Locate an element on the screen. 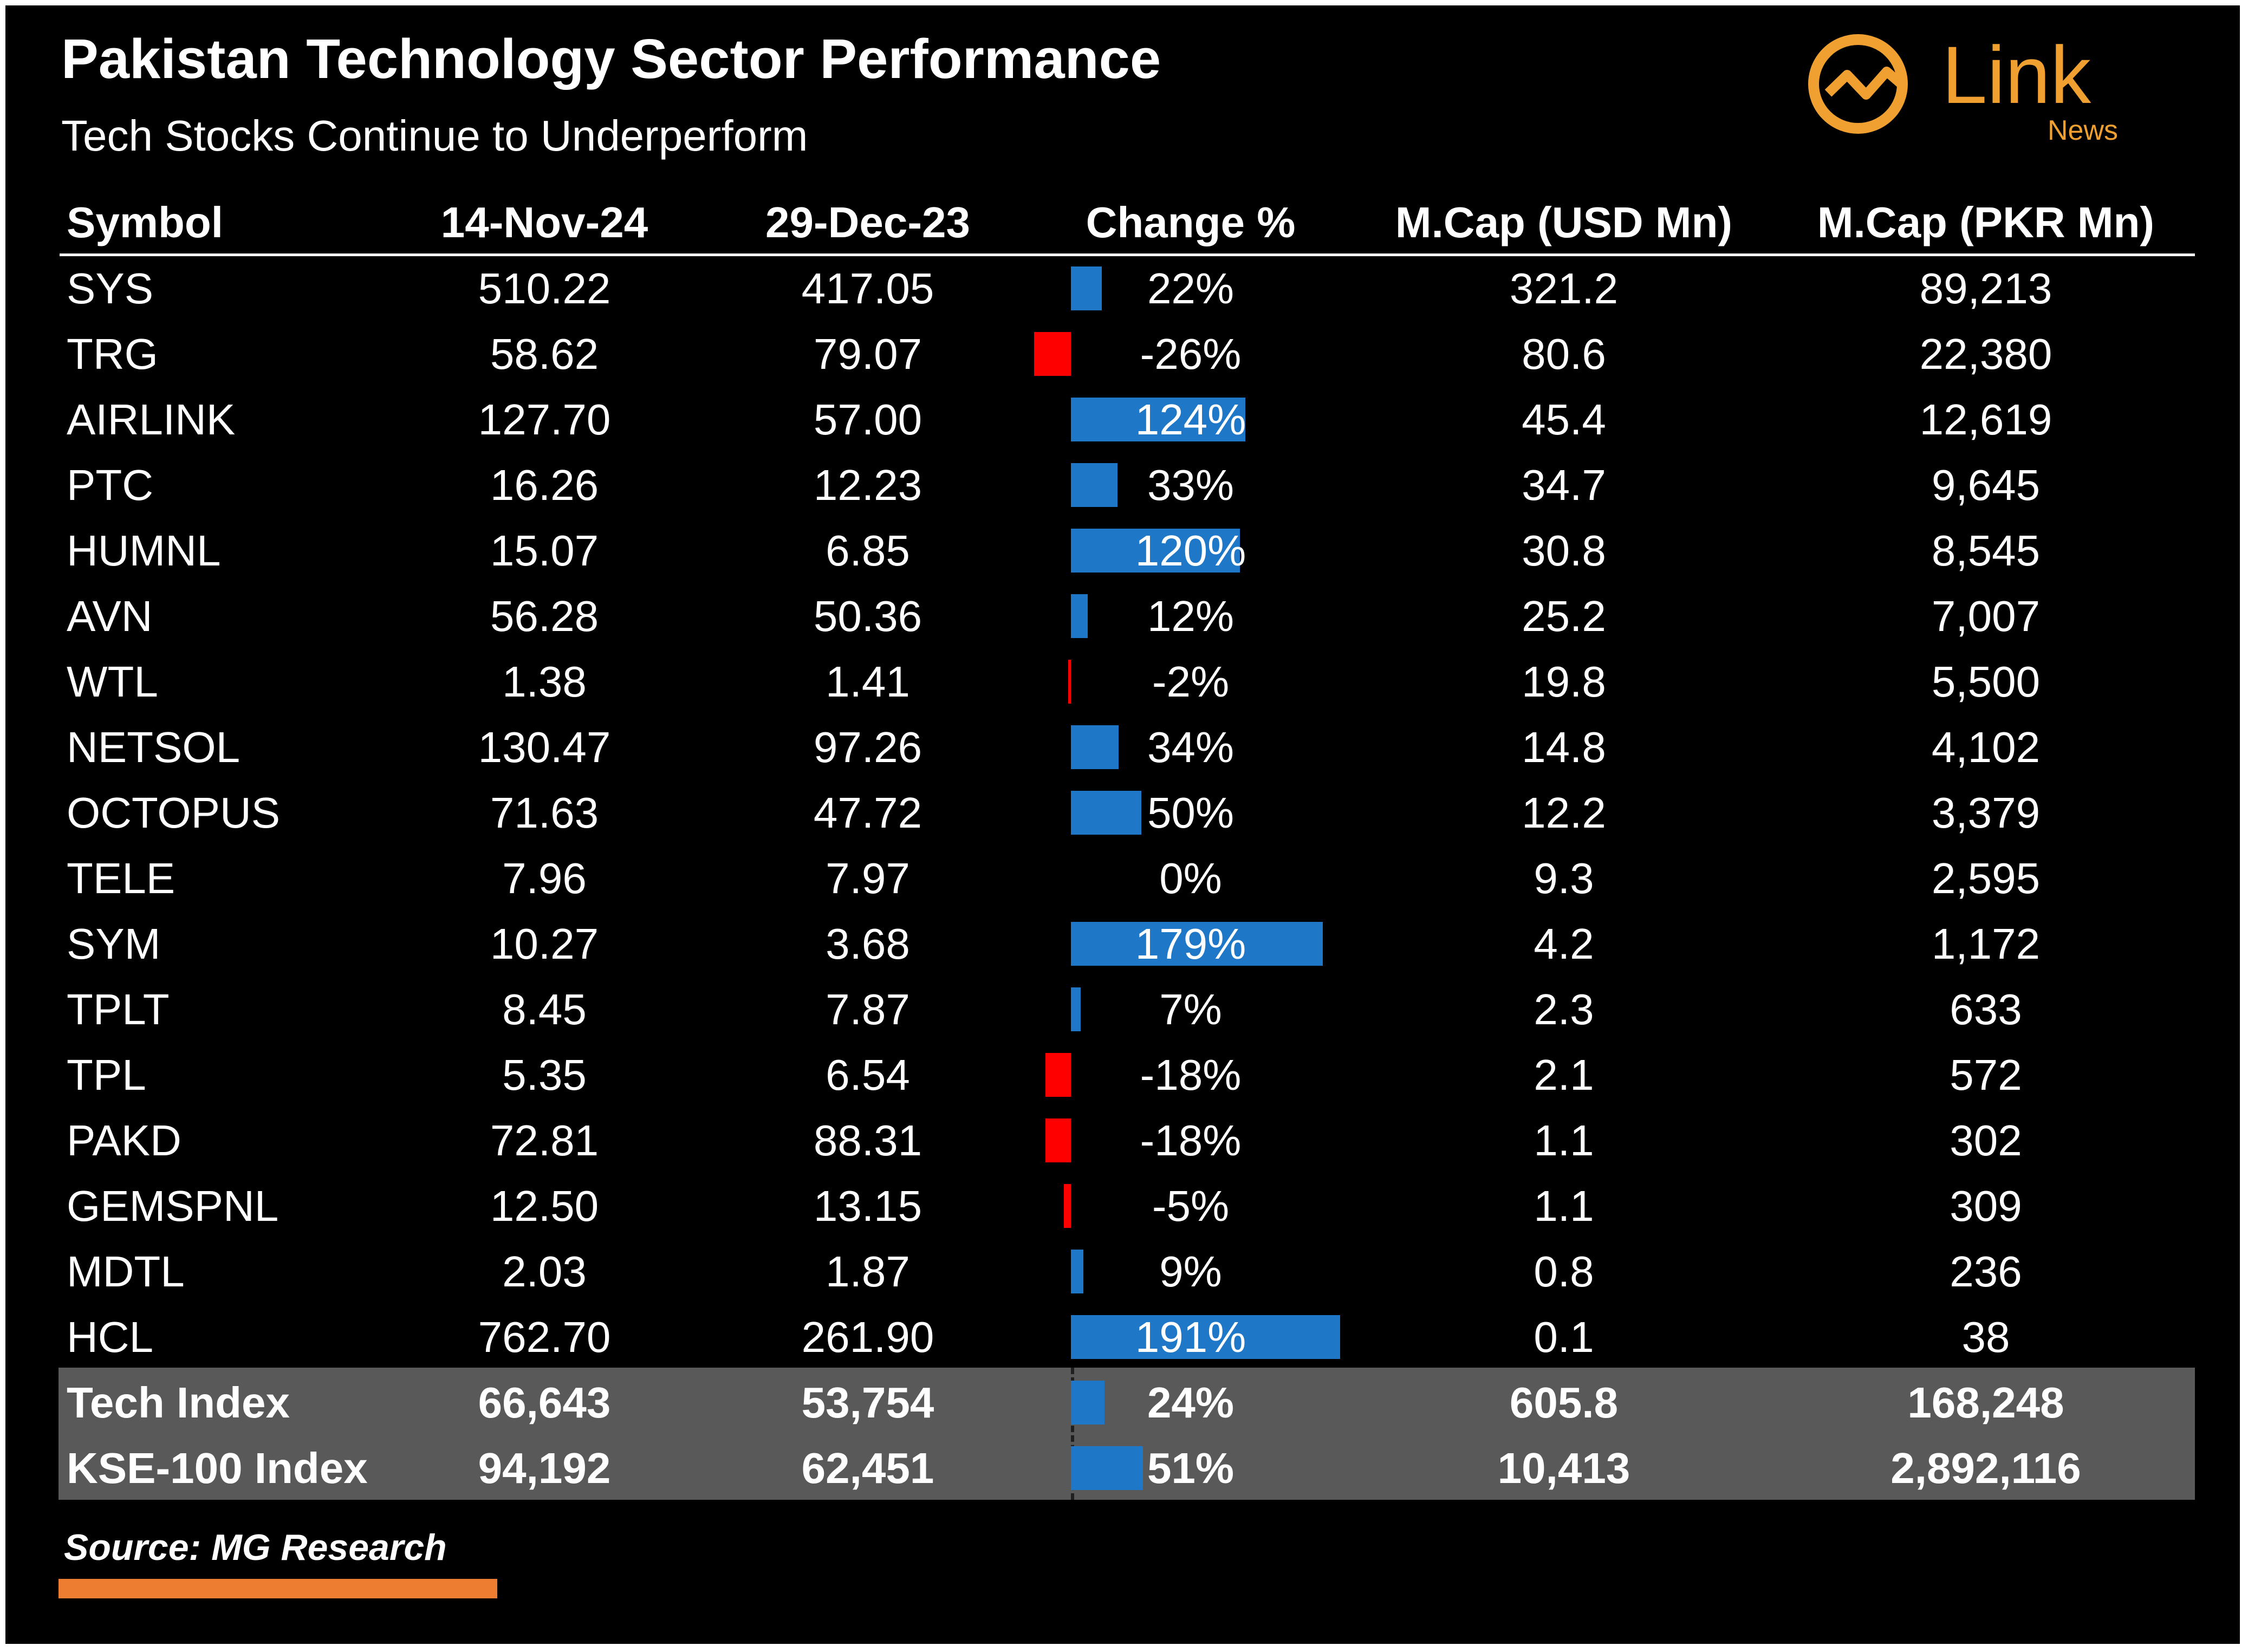 This screenshot has height=1652, width=2248. cell-change-pct: 191% is located at coordinates (1190, 1337).